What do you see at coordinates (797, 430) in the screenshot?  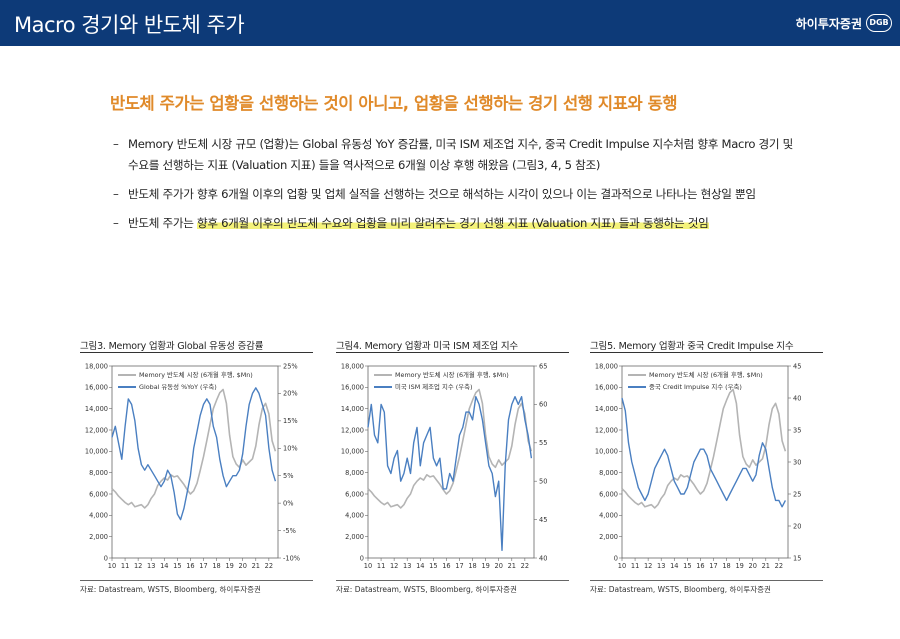 I see `y2-tick-label: 35` at bounding box center [797, 430].